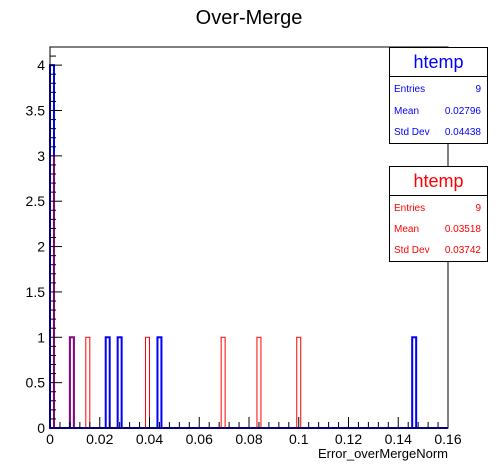 This screenshot has width=498, height=476. I want to click on stats-red-std-value: 0.03742, so click(462, 250).